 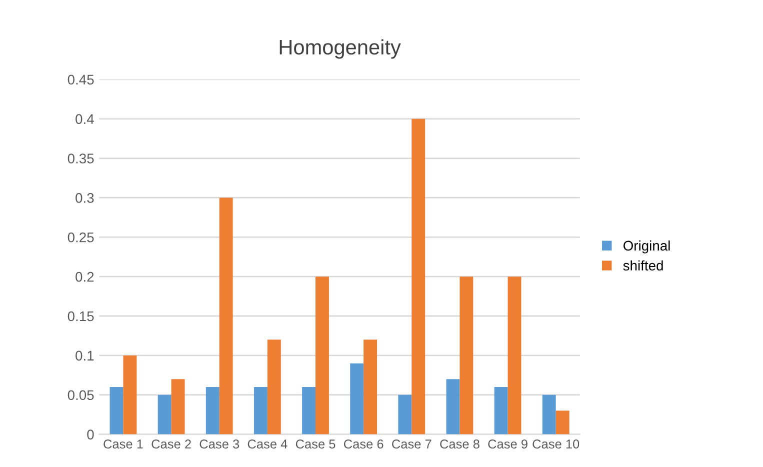 I want to click on y-tick-label: 0.1, so click(x=85, y=355).